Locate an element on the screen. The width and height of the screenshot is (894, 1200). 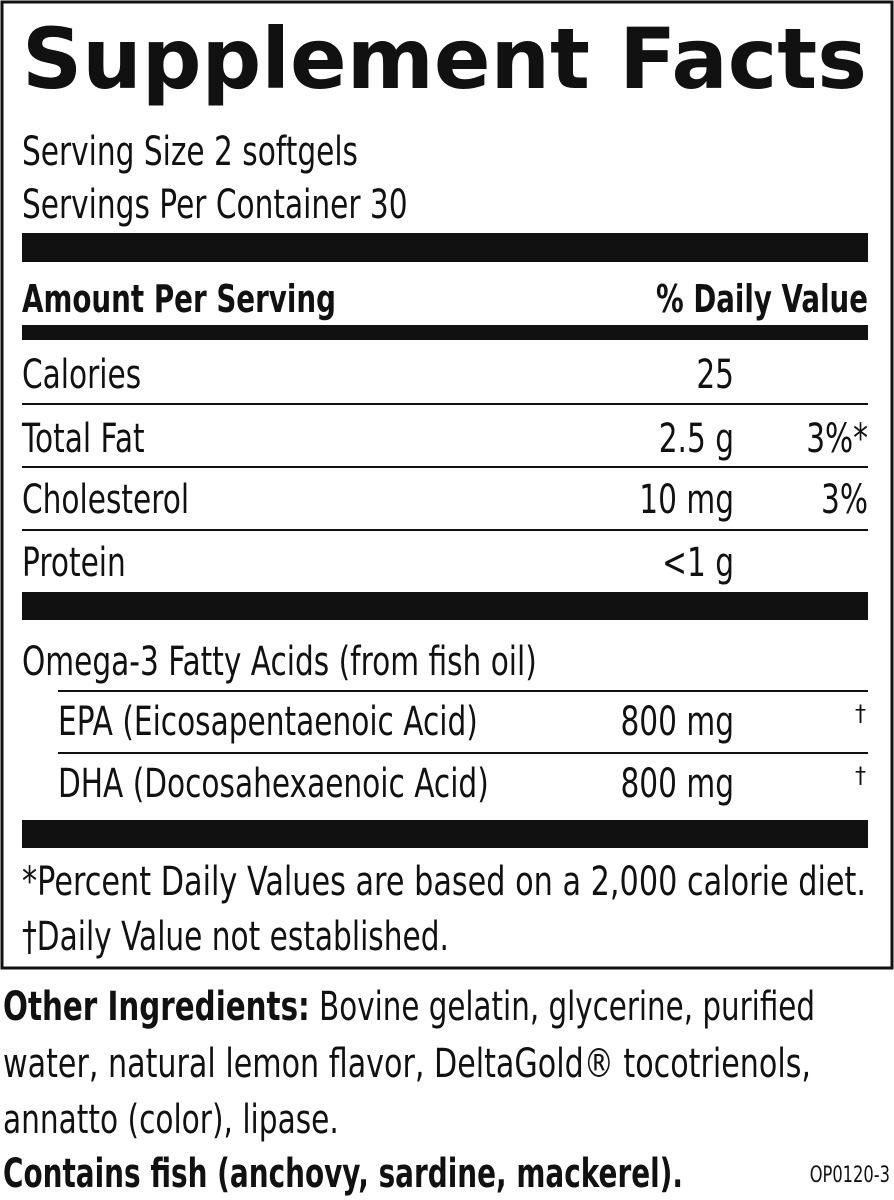
nutrient-name: Protein is located at coordinates (74, 563).